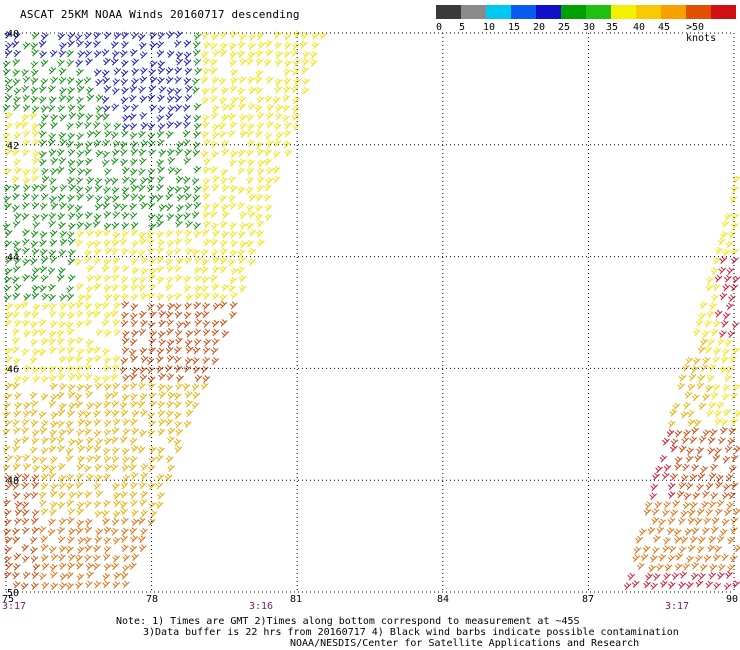 The image size is (740, 650). I want to click on scale-label: 15, so click(514, 27).